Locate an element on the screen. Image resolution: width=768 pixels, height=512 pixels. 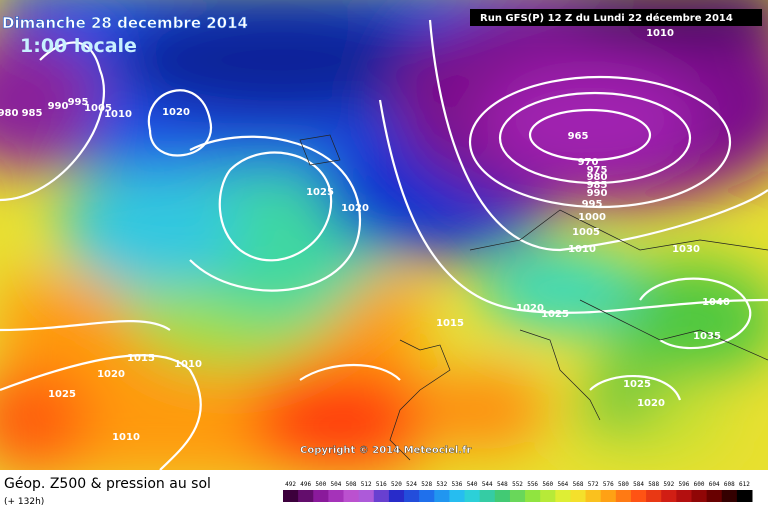
scale-label: 492 is located at coordinates (290, 484).